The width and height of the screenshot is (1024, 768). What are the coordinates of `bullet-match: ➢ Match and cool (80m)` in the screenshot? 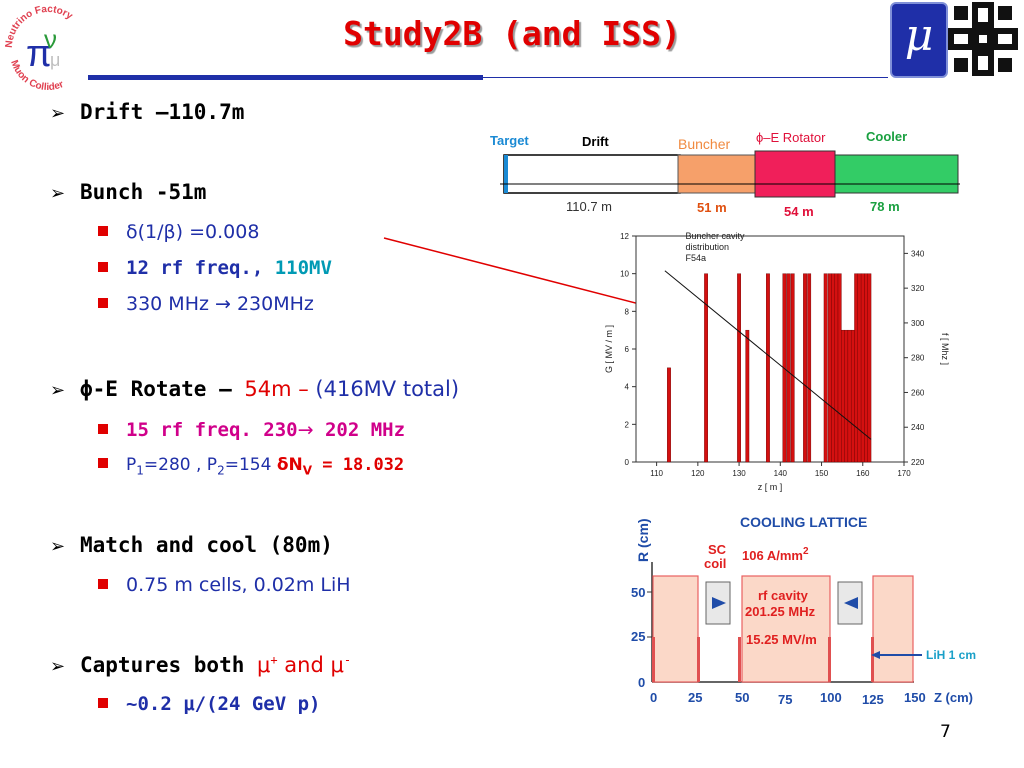 It's located at (191, 545).